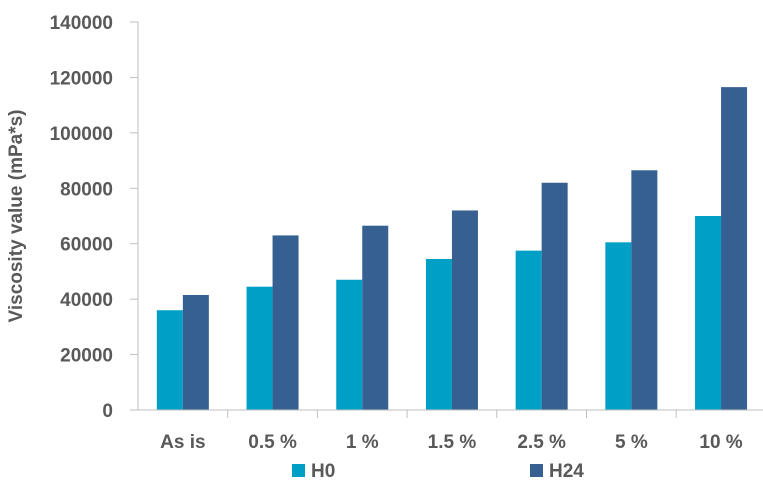  I want to click on x-tick-label: 1 %, so click(362, 442).